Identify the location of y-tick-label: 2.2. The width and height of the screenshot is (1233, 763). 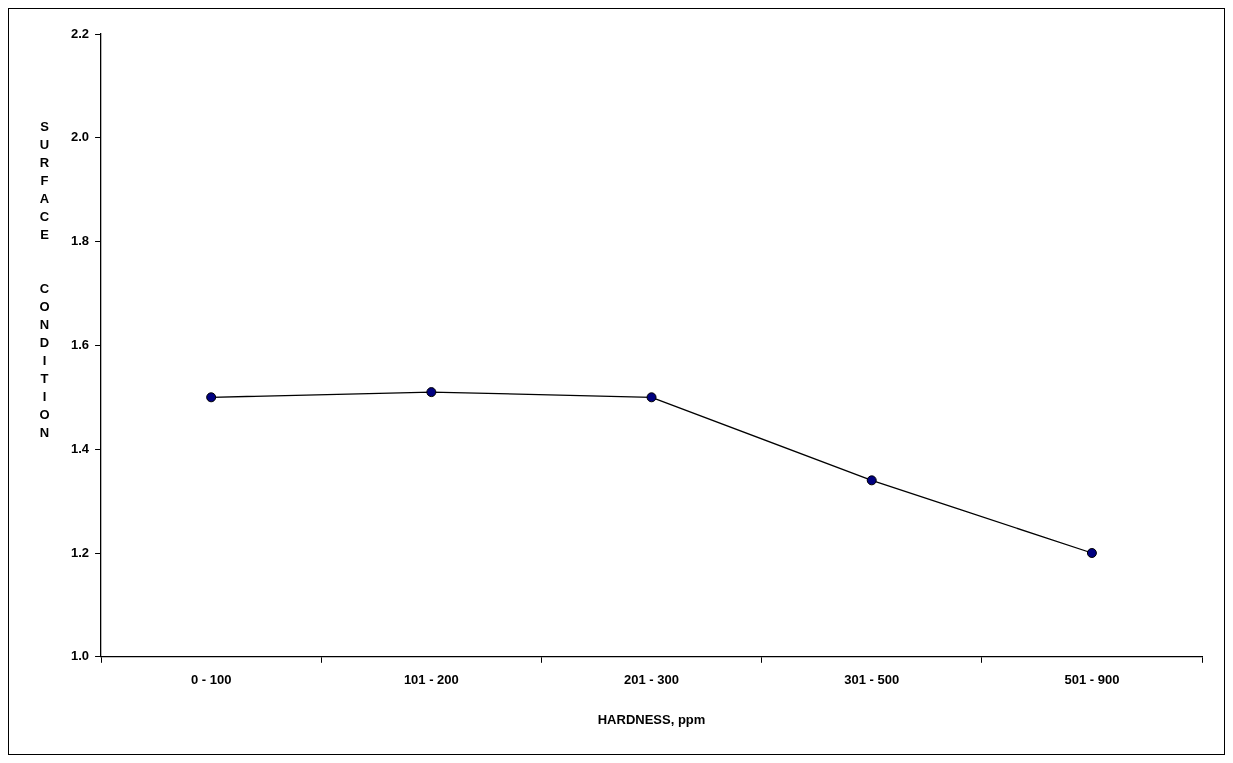
(80, 33).